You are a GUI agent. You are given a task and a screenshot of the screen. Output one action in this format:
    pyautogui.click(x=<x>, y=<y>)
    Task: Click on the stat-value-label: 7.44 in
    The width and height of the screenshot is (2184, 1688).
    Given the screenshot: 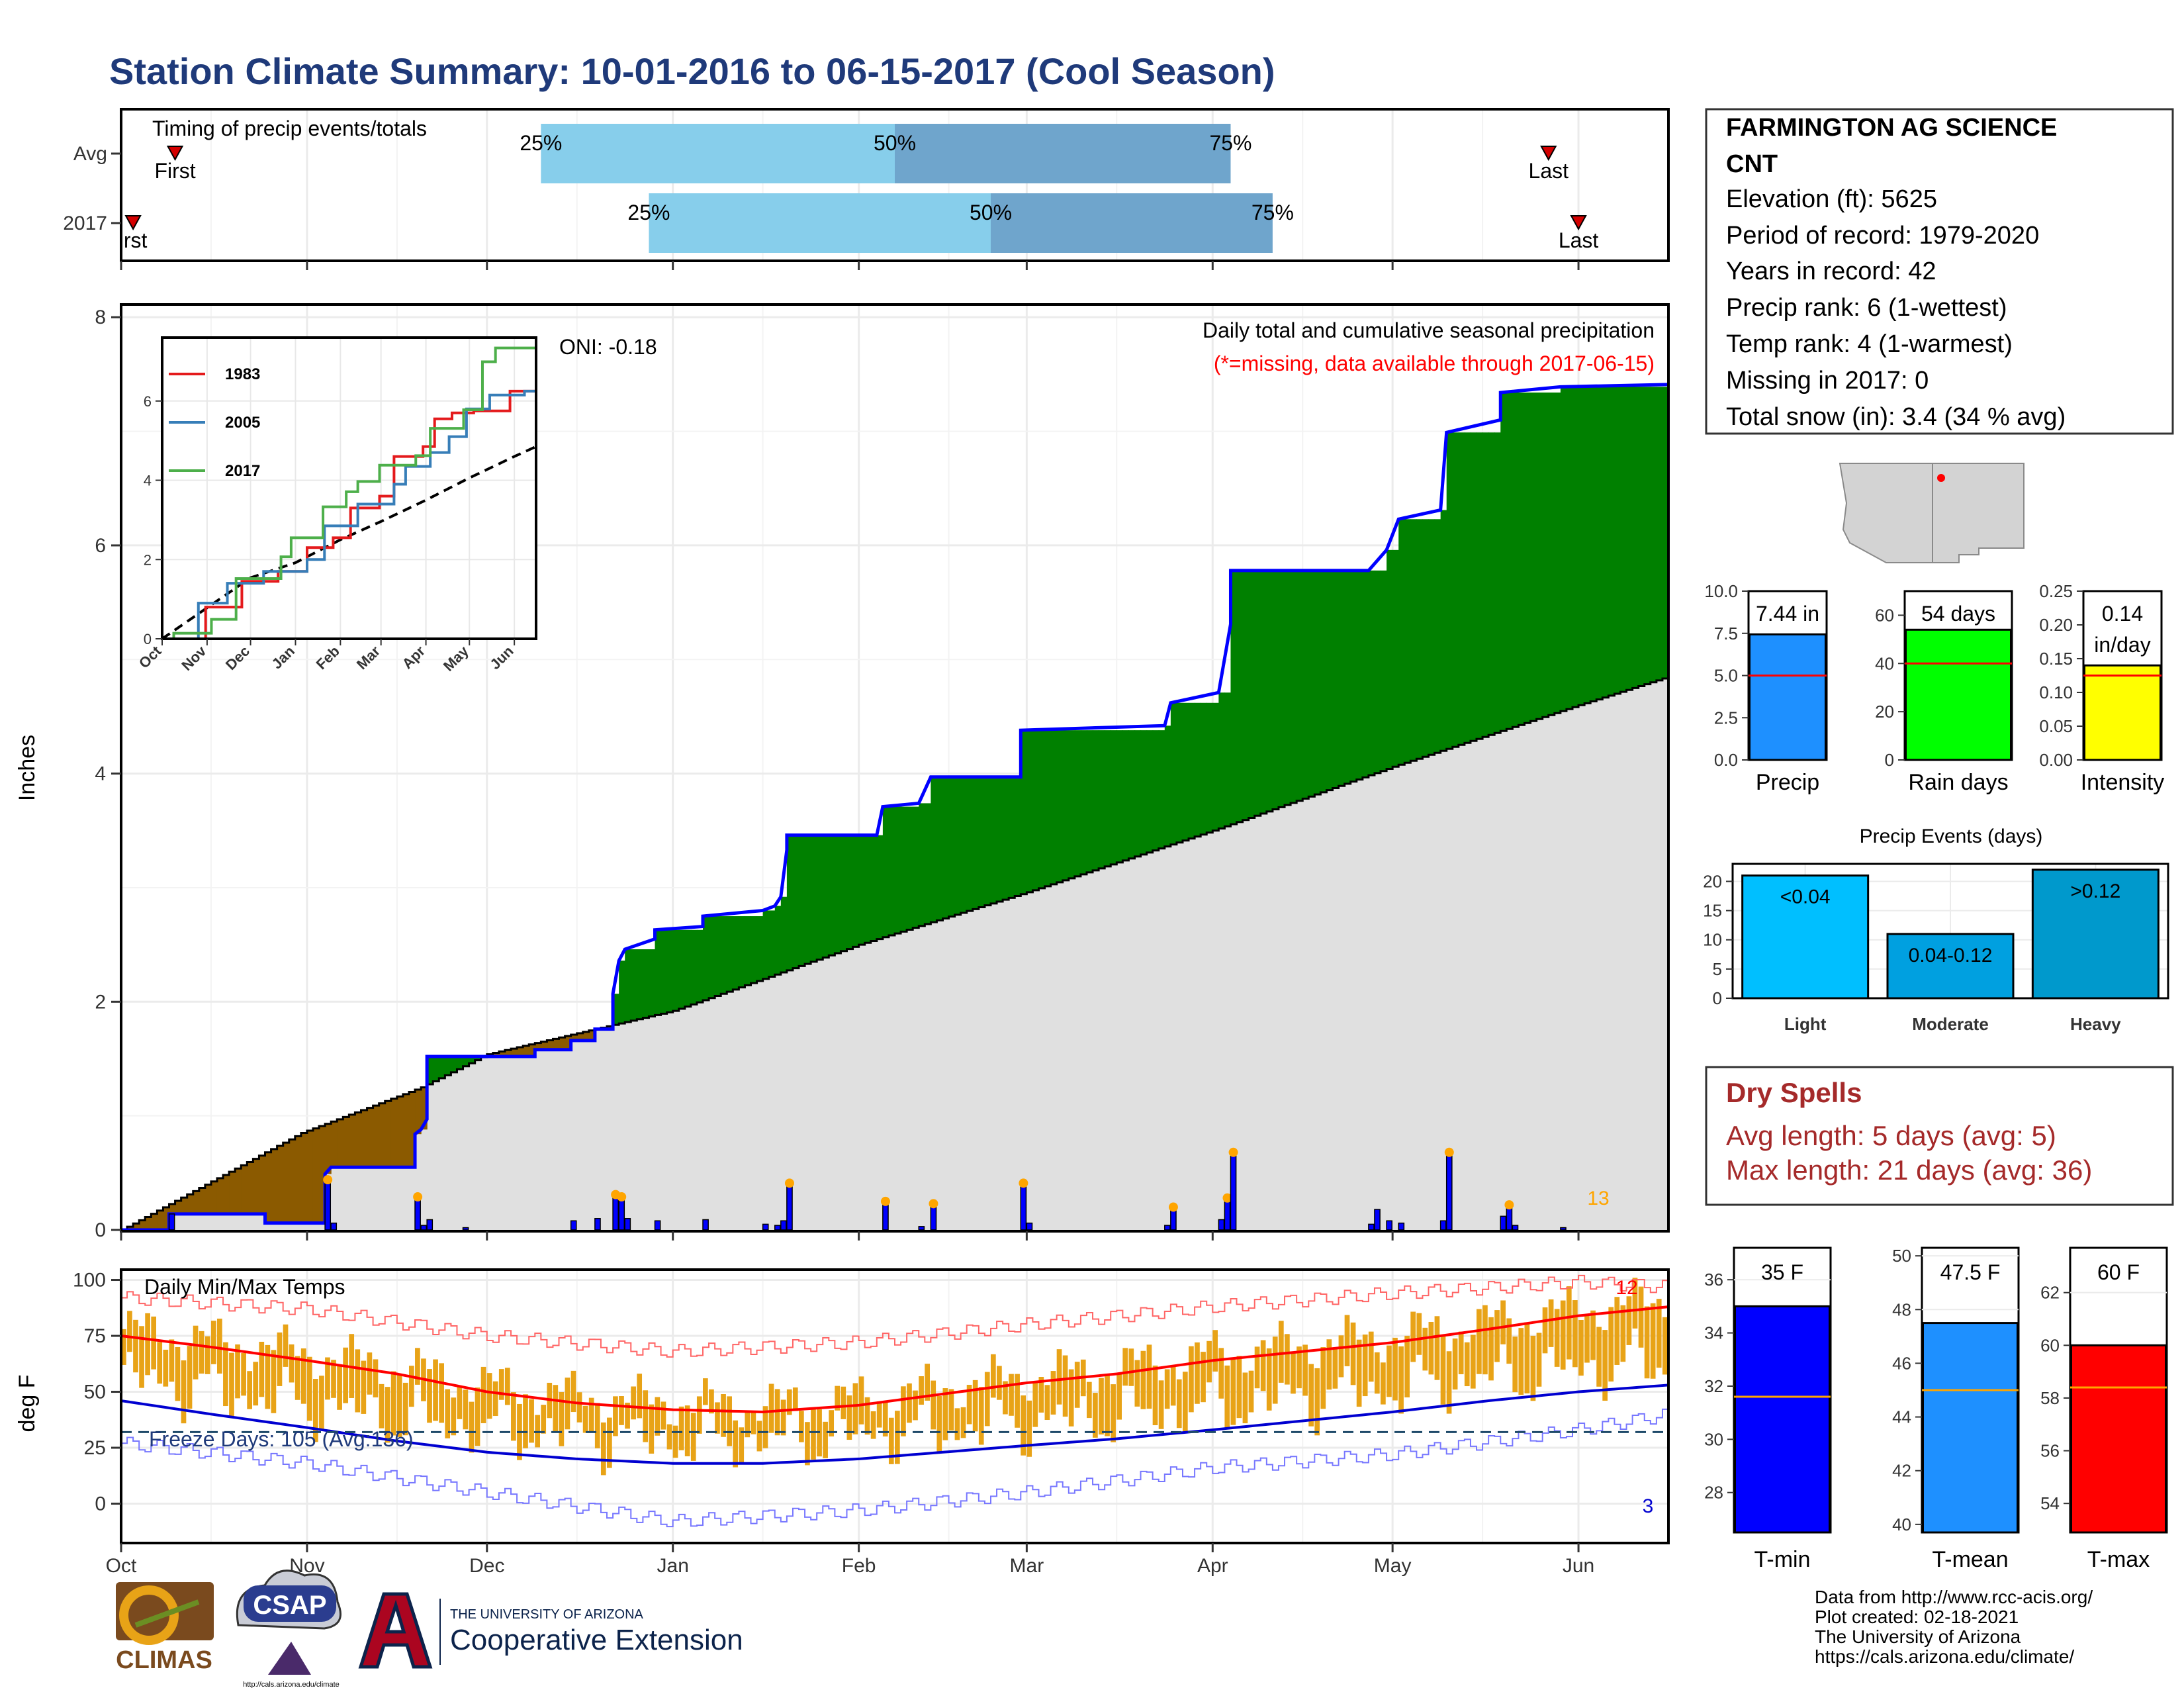 What is the action you would take?
    pyautogui.click(x=1787, y=614)
    